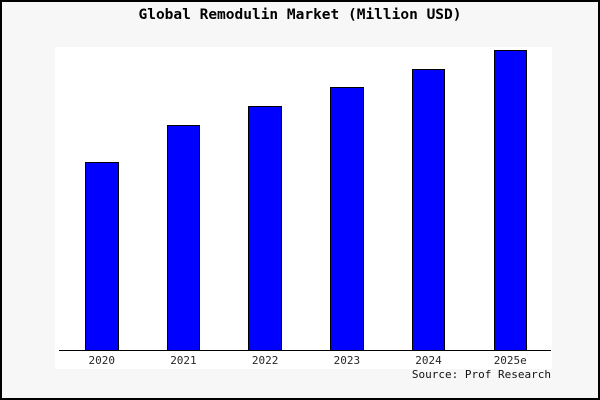 Image resolution: width=600 pixels, height=400 pixels. Describe the element at coordinates (183, 360) in the screenshot. I see `x-tick-label-2021: 2021` at that location.